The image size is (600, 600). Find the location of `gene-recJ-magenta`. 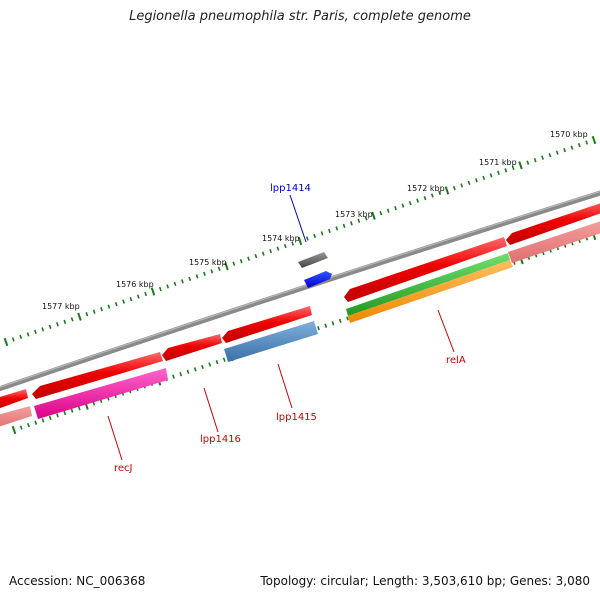

gene-recJ-magenta is located at coordinates (101, 393).